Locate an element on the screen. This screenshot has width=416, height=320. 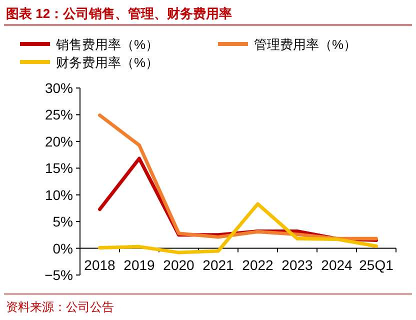
y-tick-label: 5% is located at coordinates (62, 222).